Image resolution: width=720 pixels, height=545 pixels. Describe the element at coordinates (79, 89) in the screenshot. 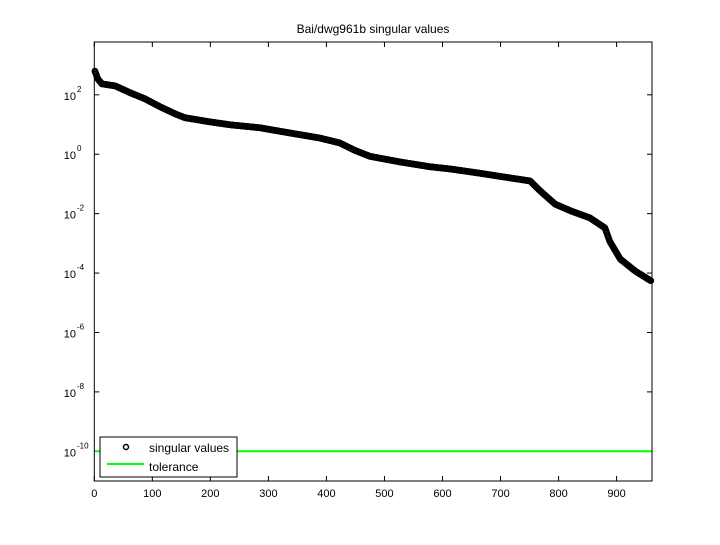

I see `y-tick-exponent: 2` at that location.